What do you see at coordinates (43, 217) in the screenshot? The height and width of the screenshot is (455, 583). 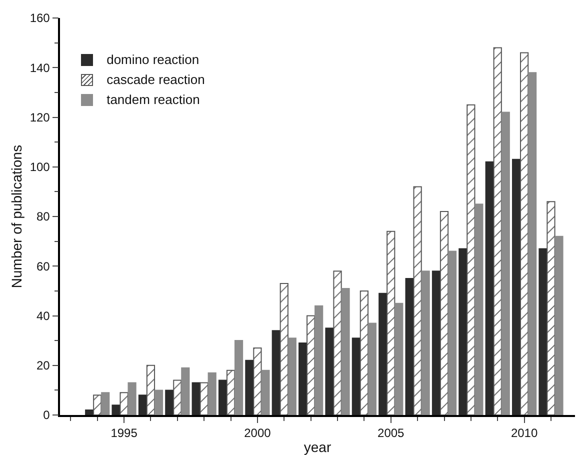 I see `y-tick-label: 80` at bounding box center [43, 217].